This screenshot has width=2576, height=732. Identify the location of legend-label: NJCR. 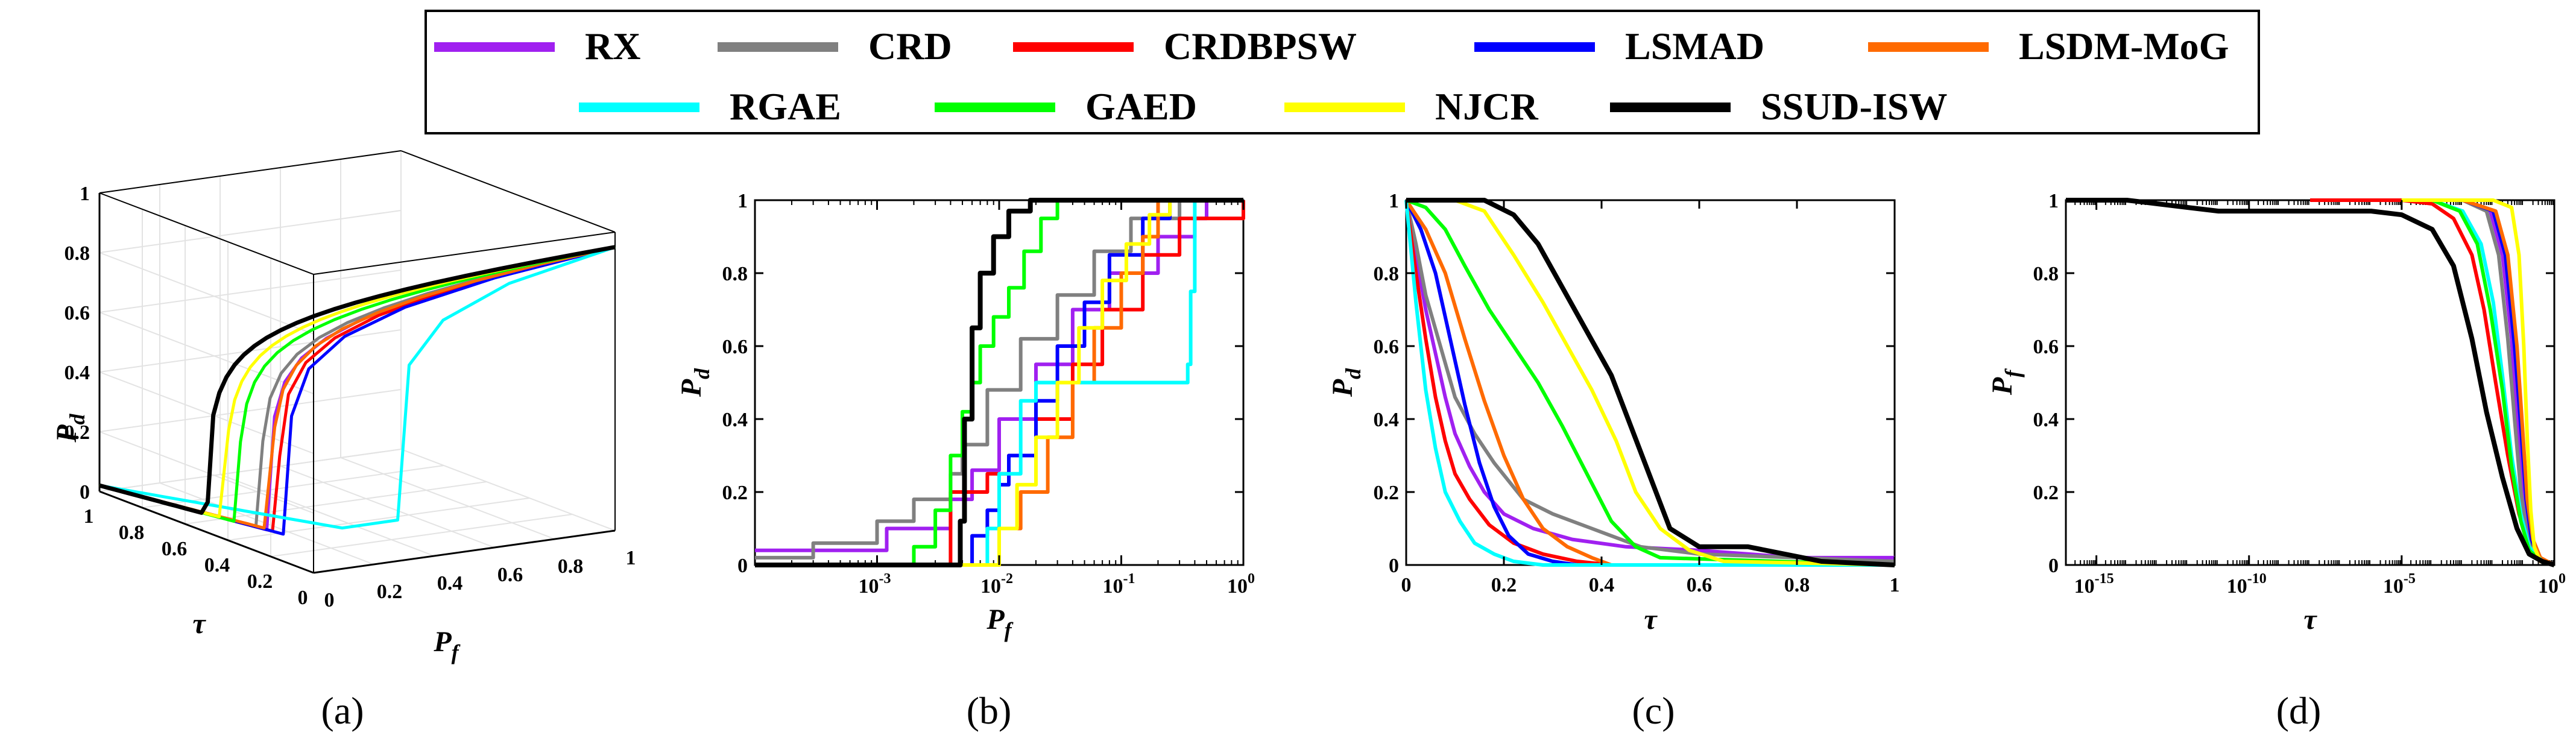
(1486, 106).